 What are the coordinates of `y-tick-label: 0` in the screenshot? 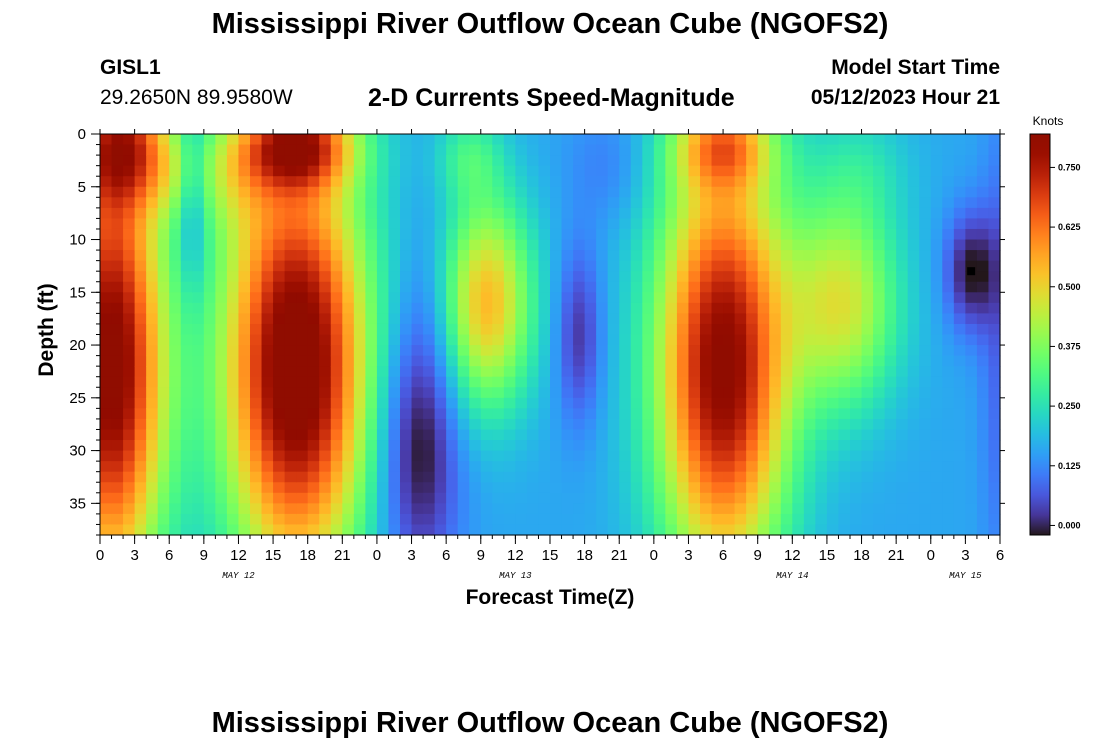 It's located at (82, 134).